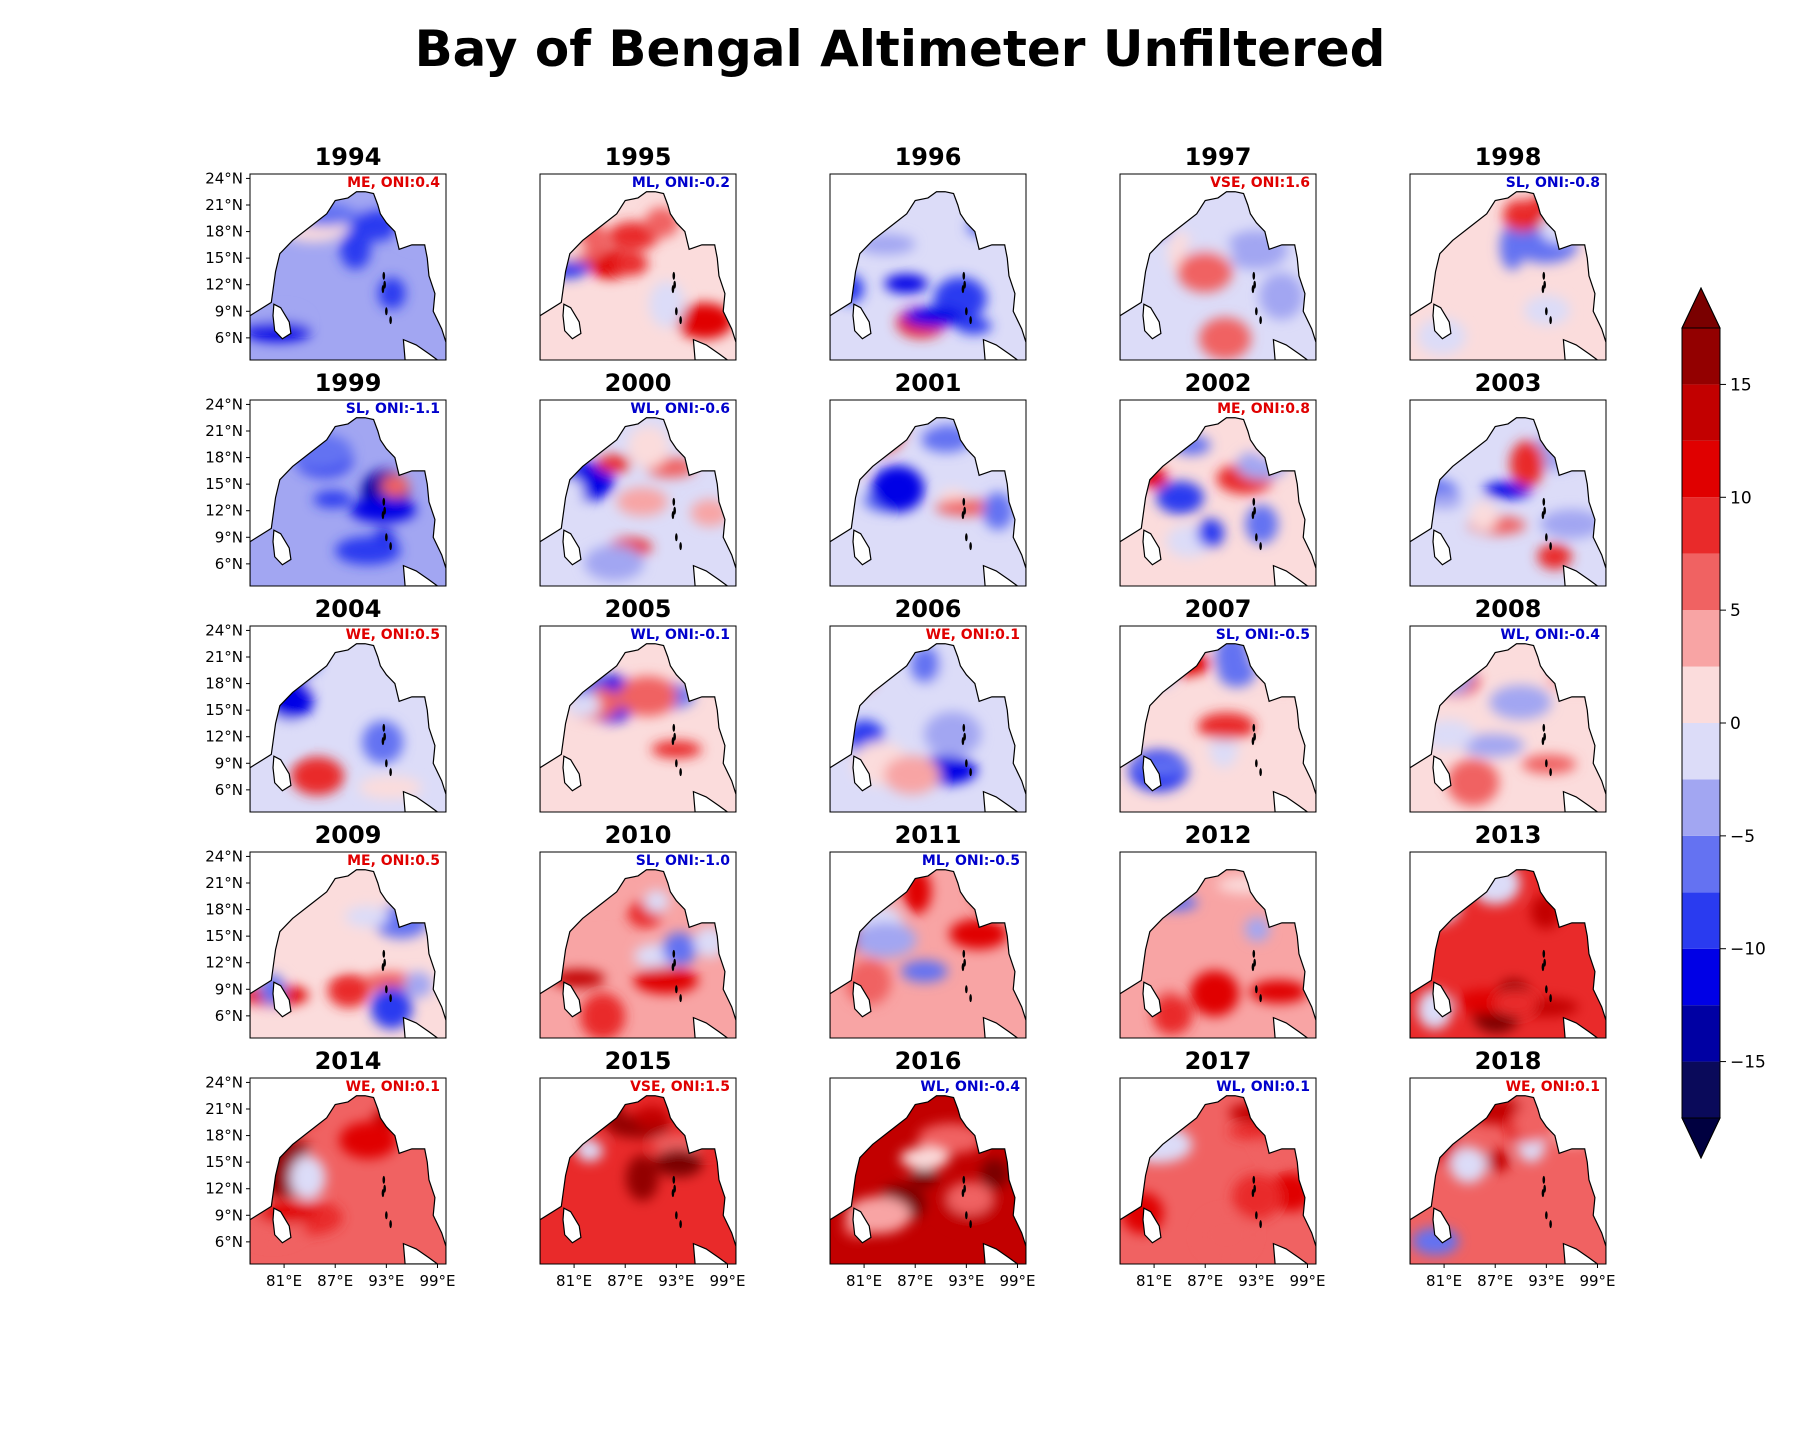  Describe the element at coordinates (1508, 383) in the screenshot. I see `panel-title: 2003` at that location.